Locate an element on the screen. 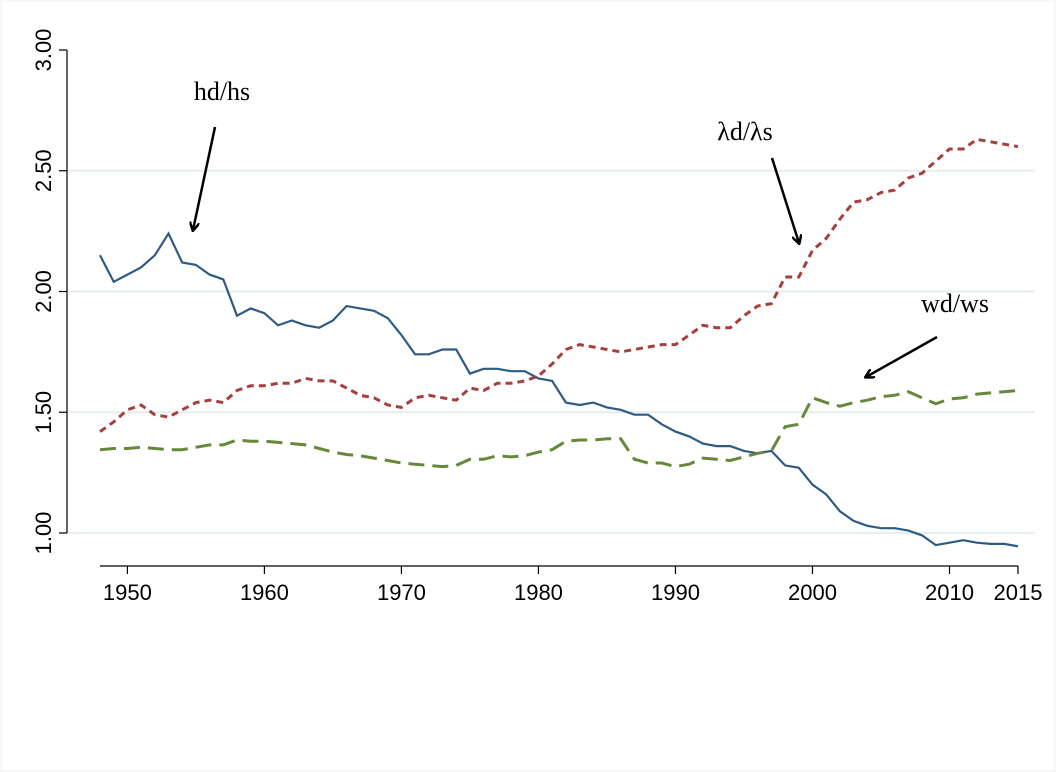  y-tick-label: 1.50 is located at coordinates (43, 412).